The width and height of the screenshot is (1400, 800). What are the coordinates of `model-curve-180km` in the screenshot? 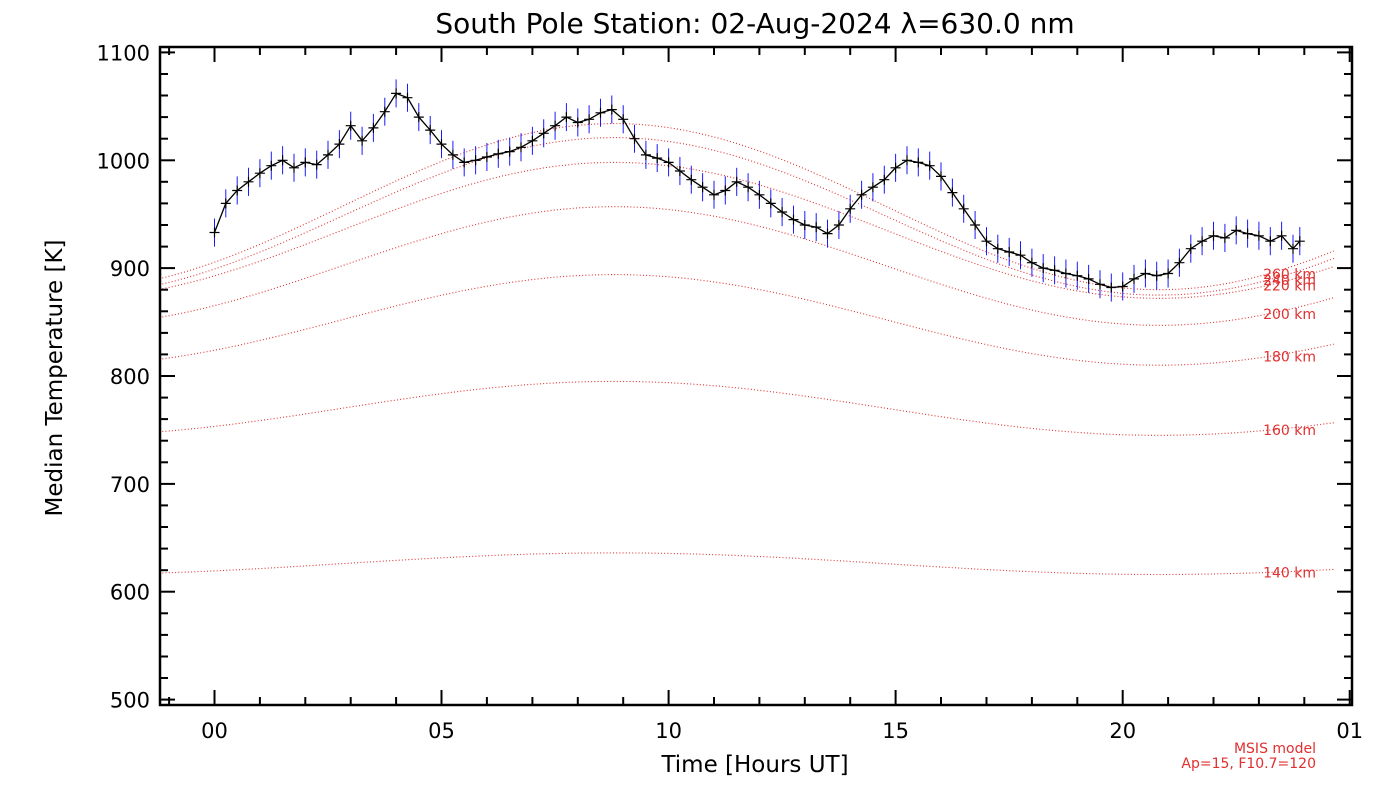 It's located at (748, 320).